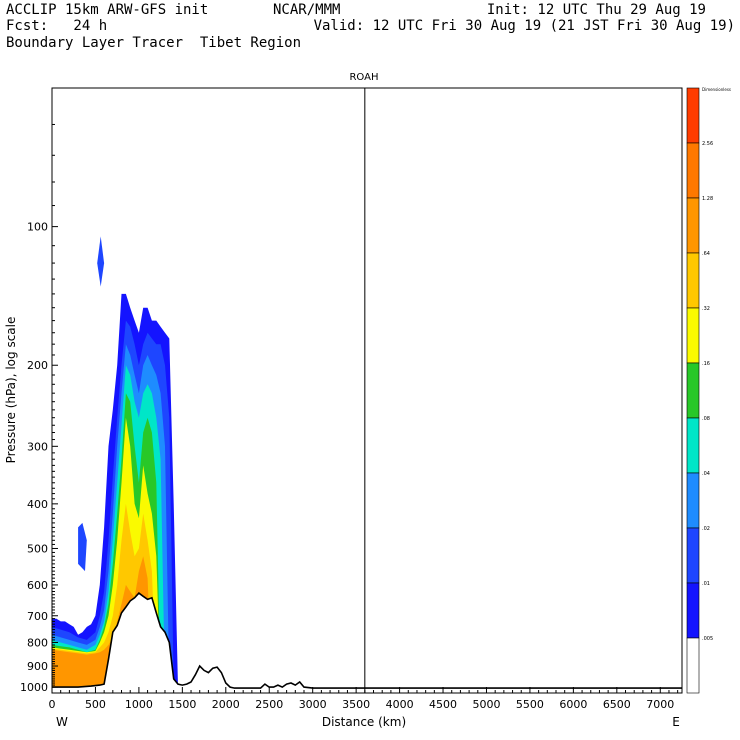 This screenshot has width=740, height=740. Describe the element at coordinates (486, 704) in the screenshot. I see `x-tick-label: 5000` at that location.